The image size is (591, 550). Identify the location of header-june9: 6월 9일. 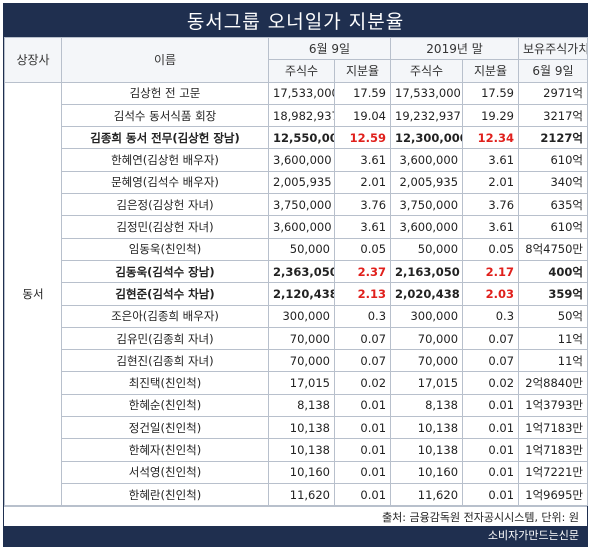
(329, 48).